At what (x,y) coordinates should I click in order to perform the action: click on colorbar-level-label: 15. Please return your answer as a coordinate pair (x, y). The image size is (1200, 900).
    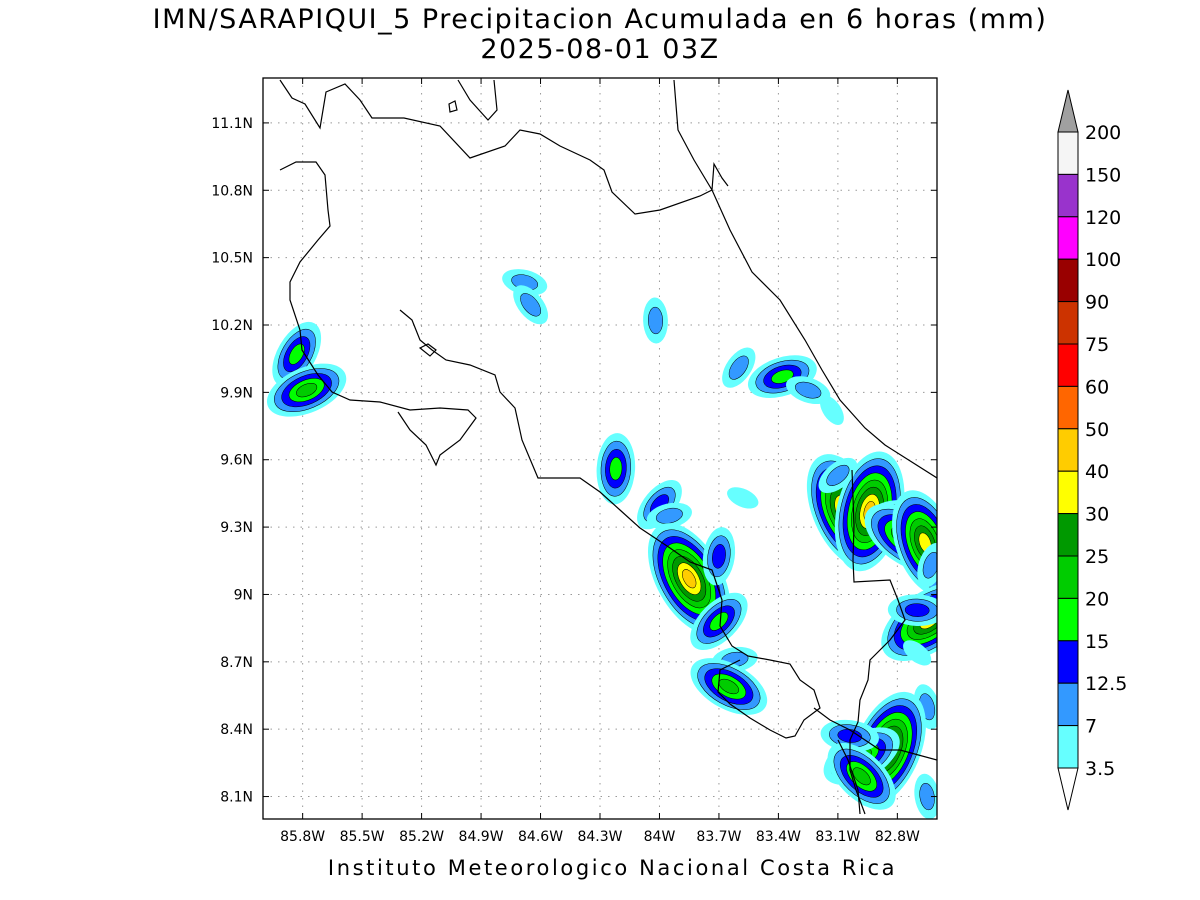
    Looking at the image, I should click on (1097, 642).